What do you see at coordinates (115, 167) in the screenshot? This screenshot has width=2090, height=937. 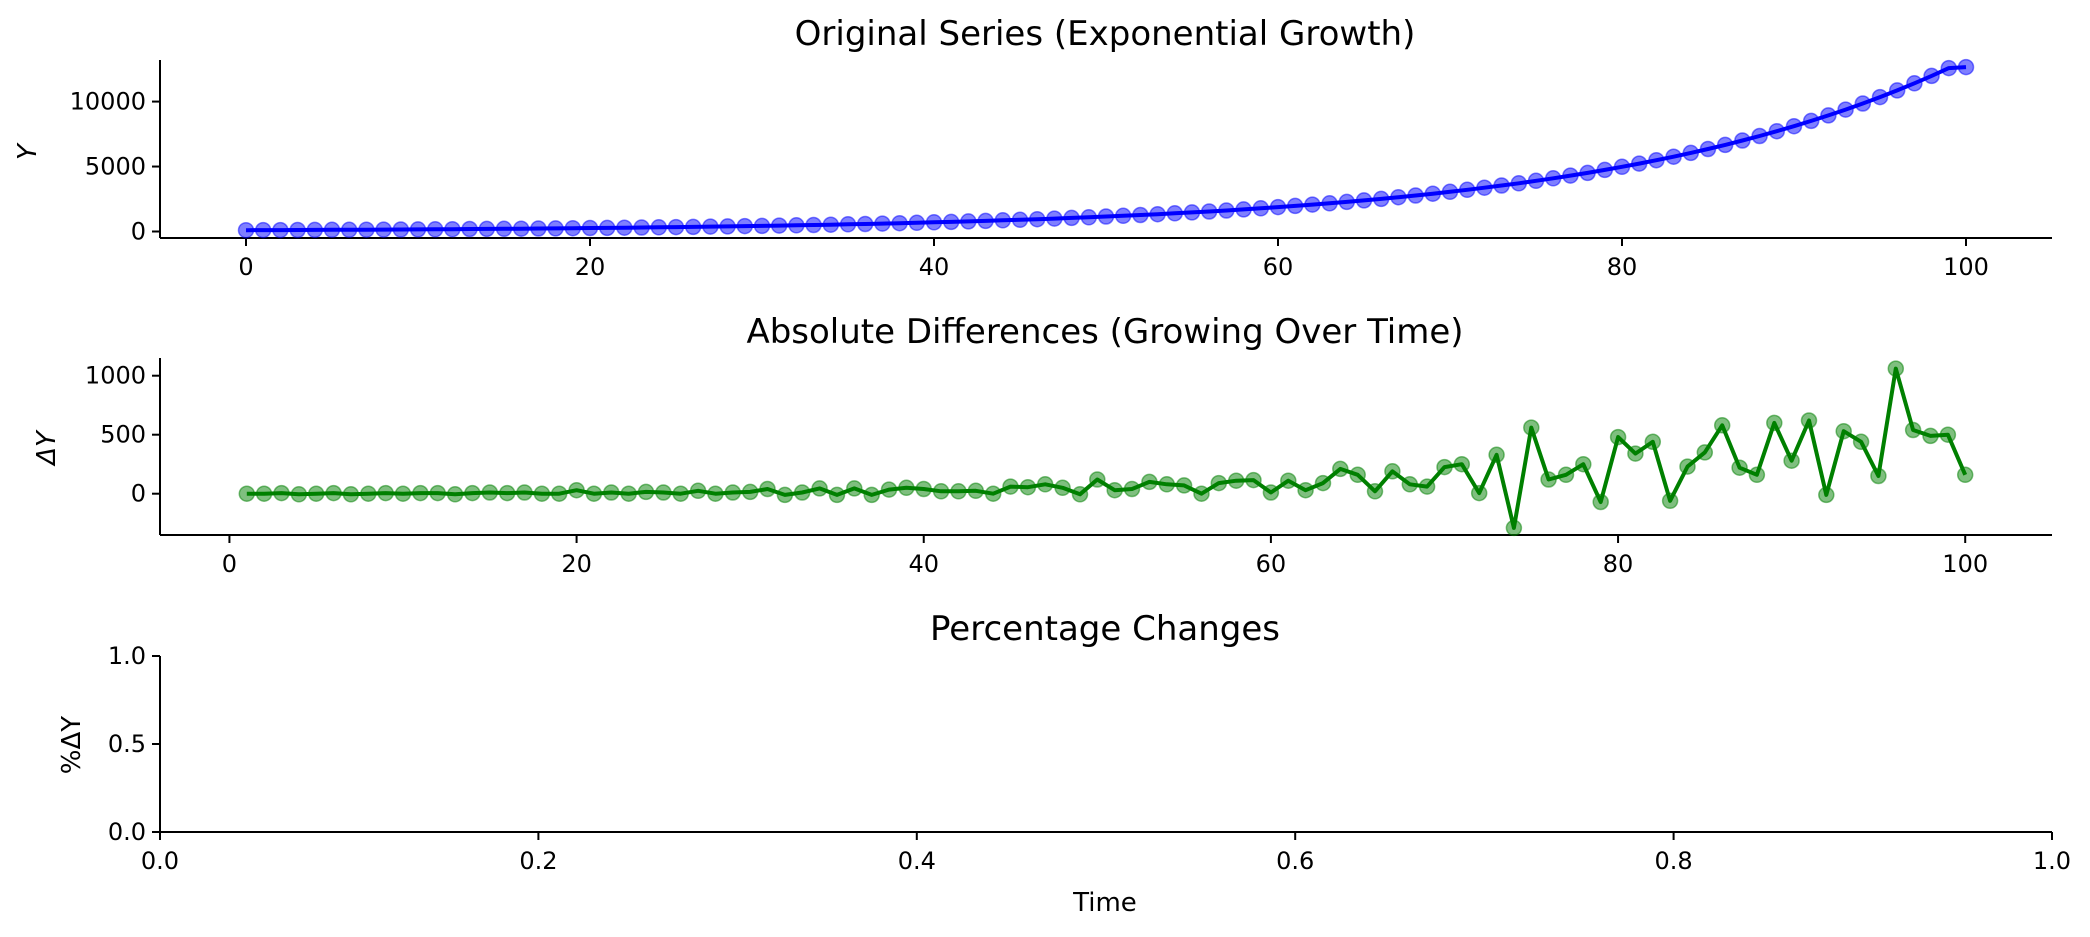 I see `panel-1-y-ticks: 0 5000 10000` at bounding box center [115, 167].